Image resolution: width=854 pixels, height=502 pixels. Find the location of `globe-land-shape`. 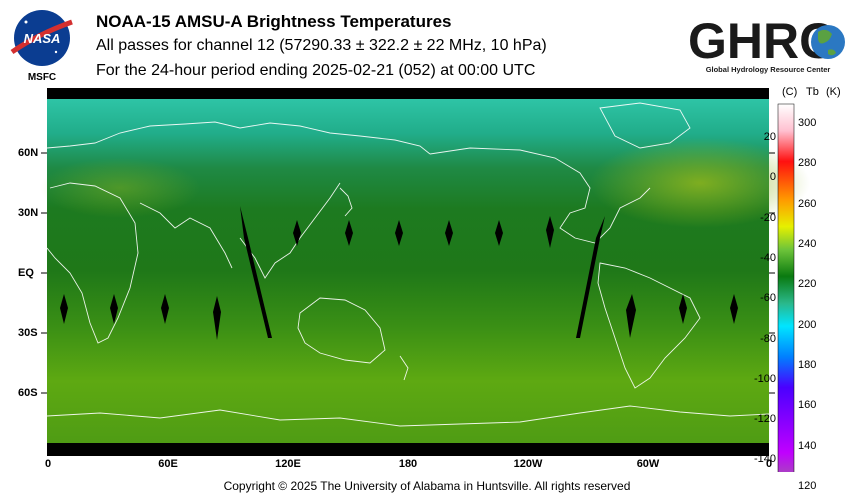

globe-land-shape is located at coordinates (827, 42).